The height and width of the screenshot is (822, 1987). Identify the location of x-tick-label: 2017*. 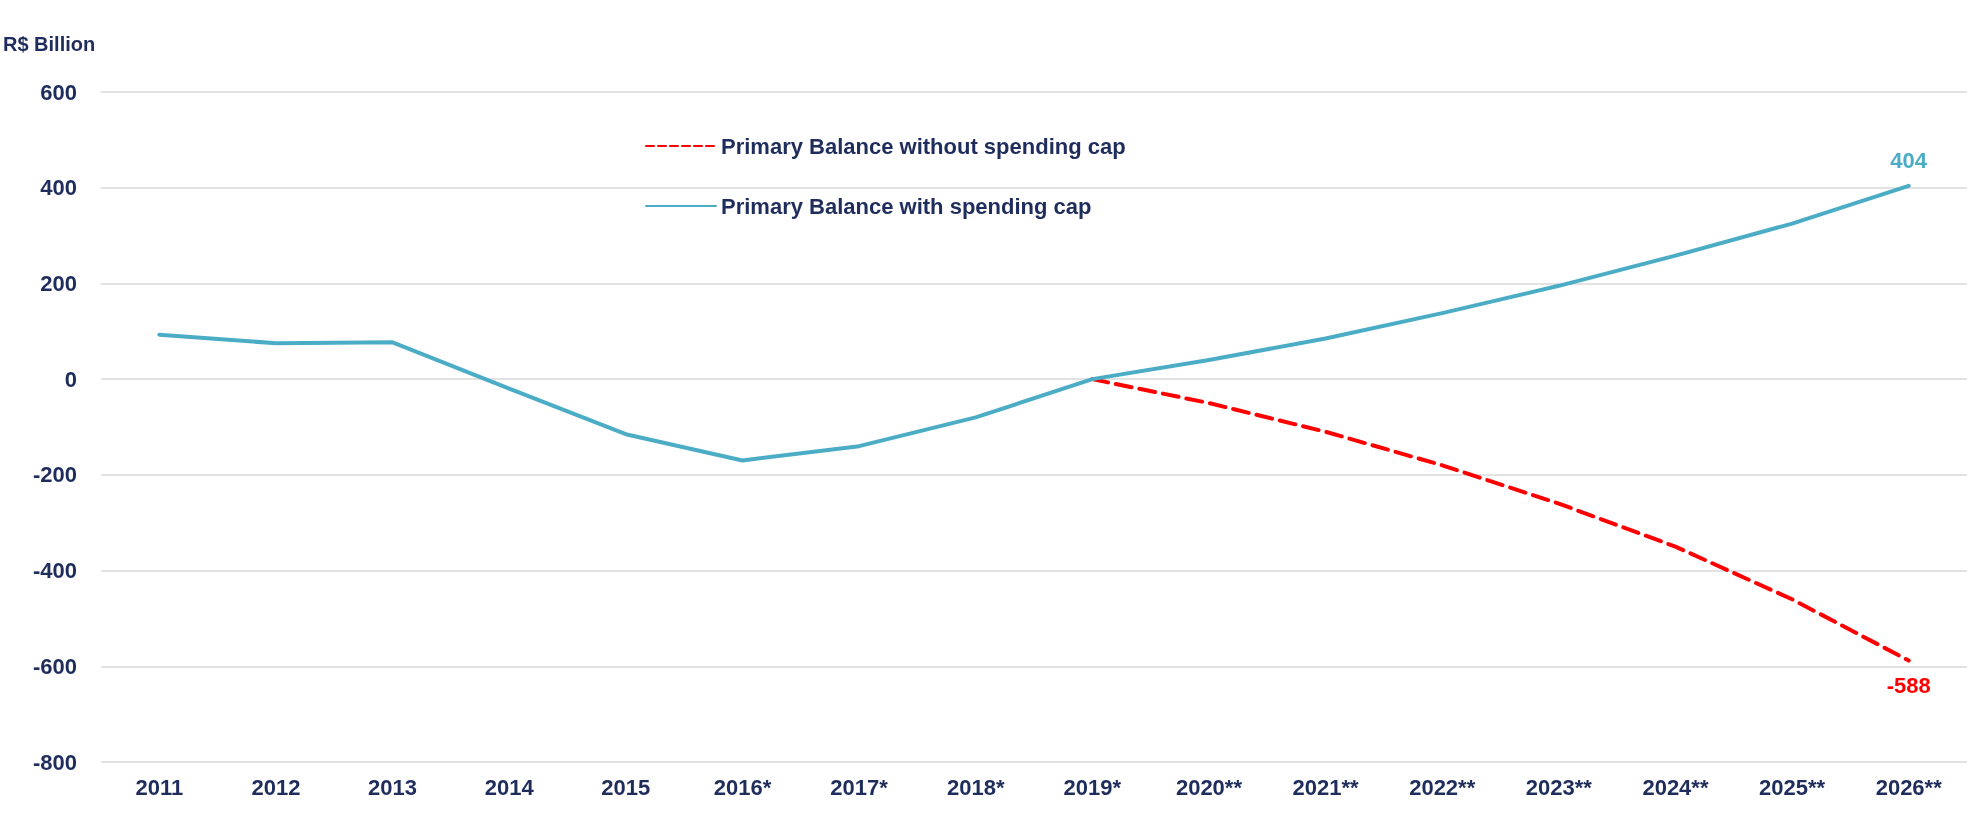
(859, 787).